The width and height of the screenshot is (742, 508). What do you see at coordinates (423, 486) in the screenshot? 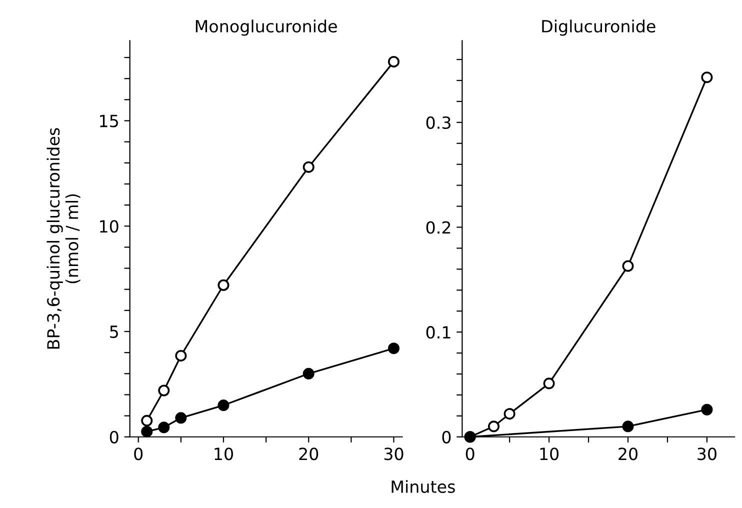
I see `x-axis-title: Minutes` at bounding box center [423, 486].